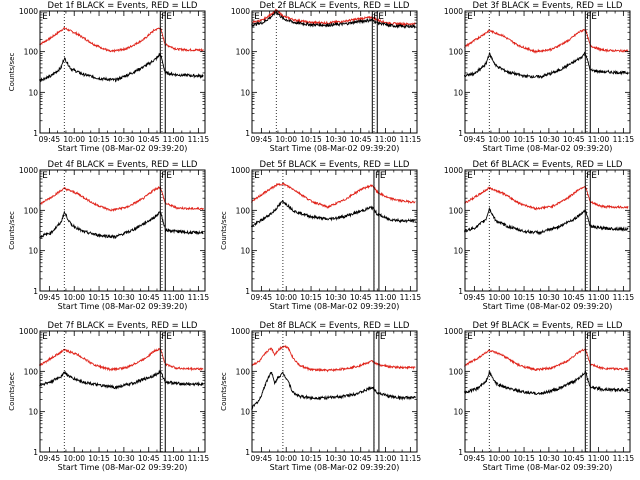 The height and width of the screenshot is (480, 640). I want to click on panel-title: Det 6f BLACK = Events, RED = LLD, so click(548, 165).